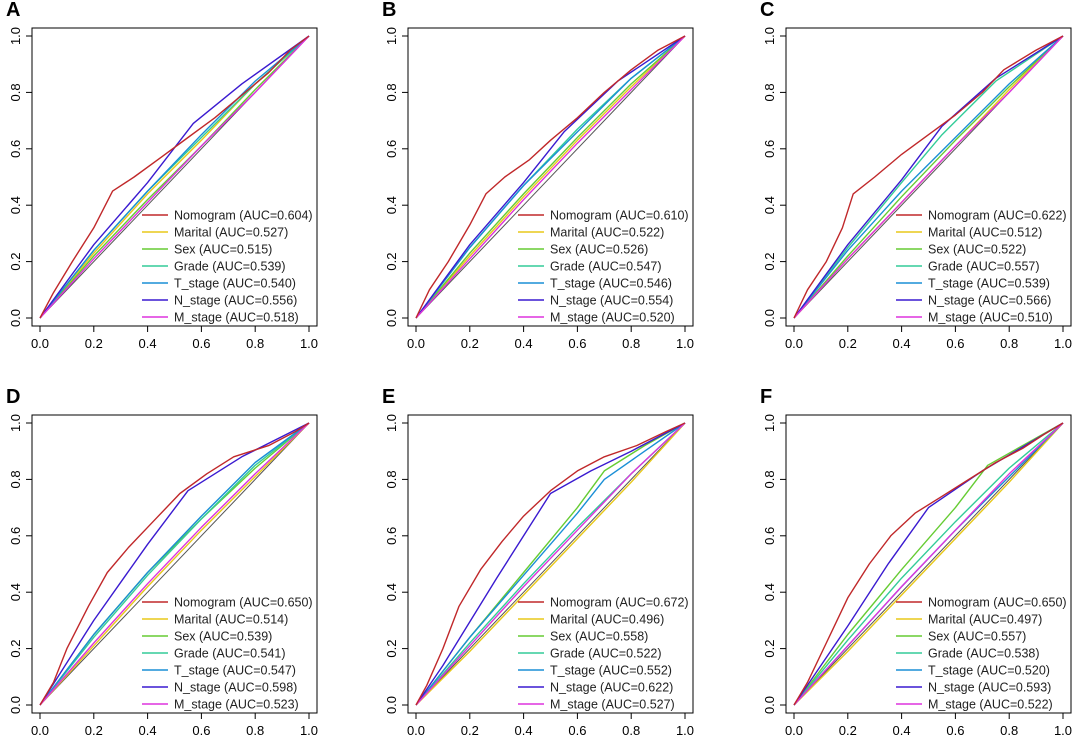  I want to click on panel-c-series-m-stage, so click(928, 177).